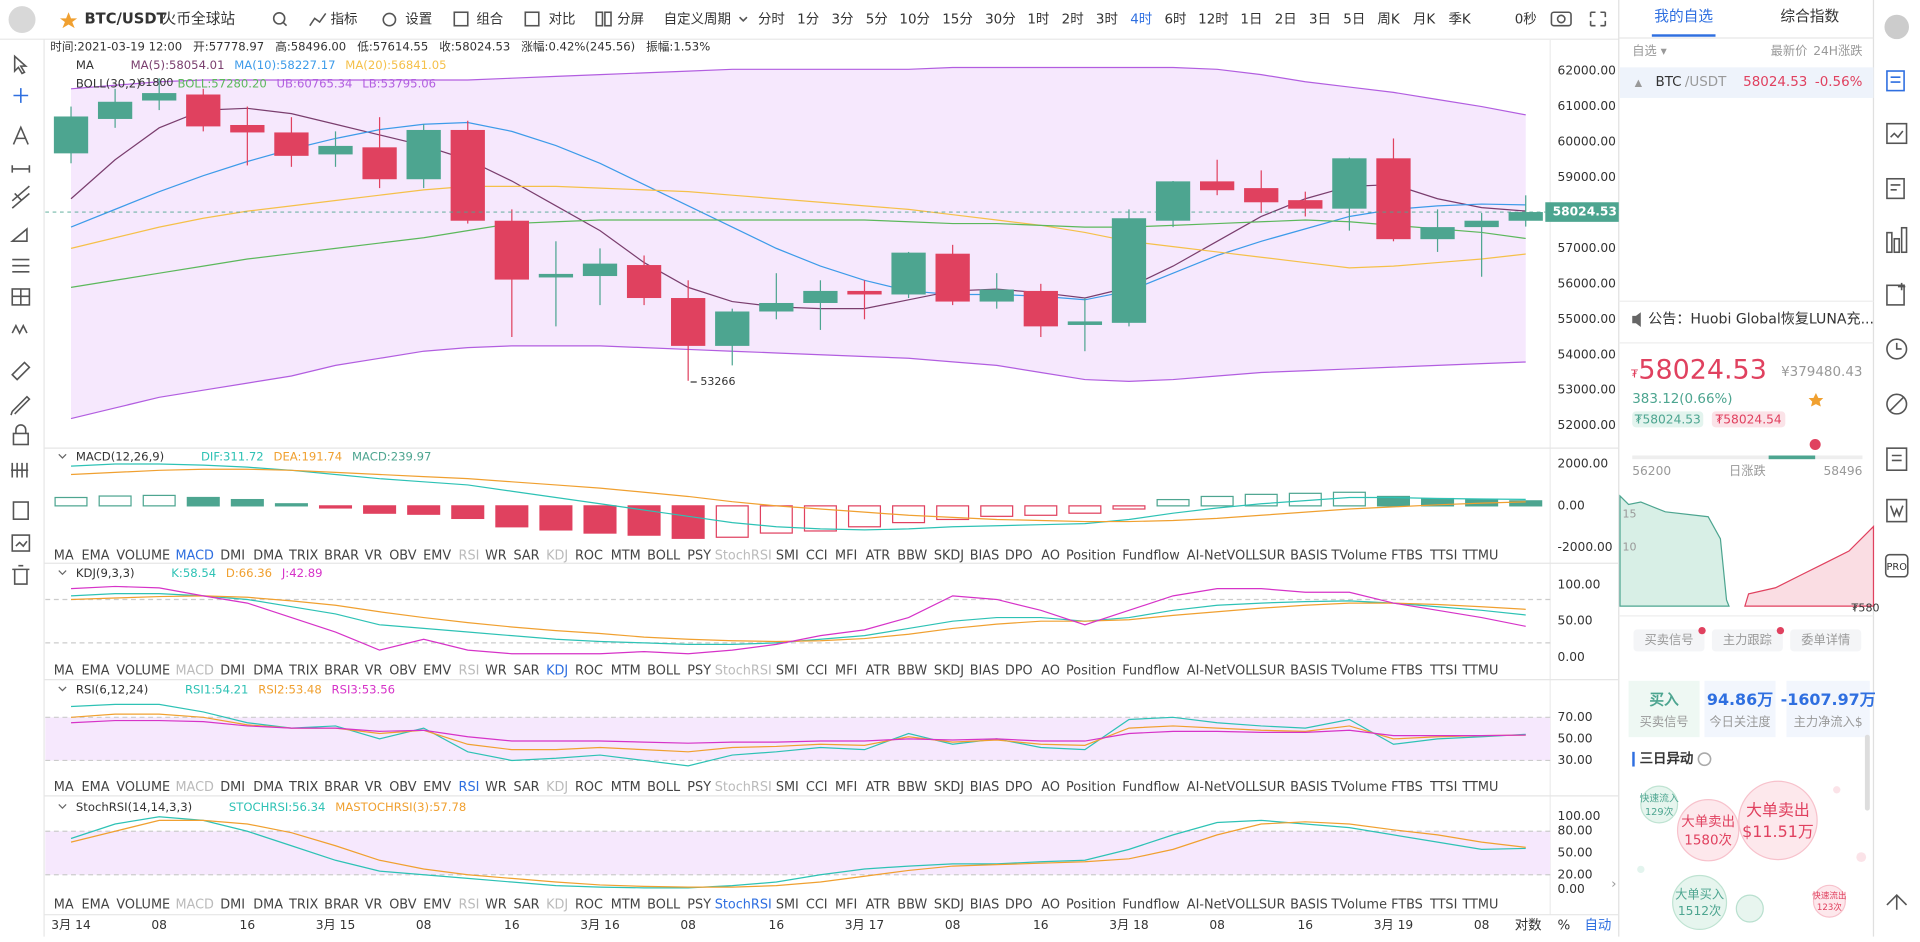 This screenshot has height=942, width=1920. Describe the element at coordinates (771, 20) in the screenshot. I see `period: 分时` at that location.